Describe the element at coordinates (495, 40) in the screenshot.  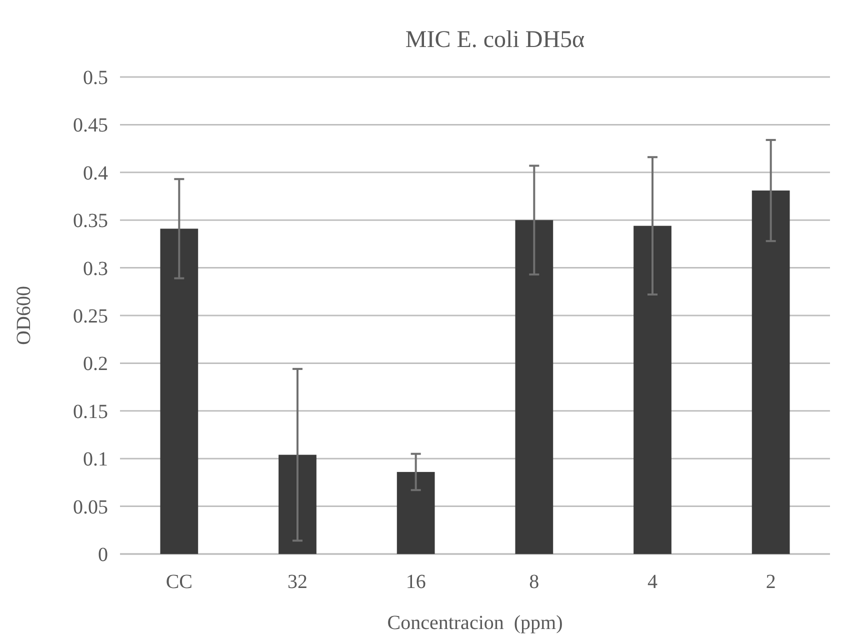
I see `chart-title: MIC E. coli DH5α` at that location.